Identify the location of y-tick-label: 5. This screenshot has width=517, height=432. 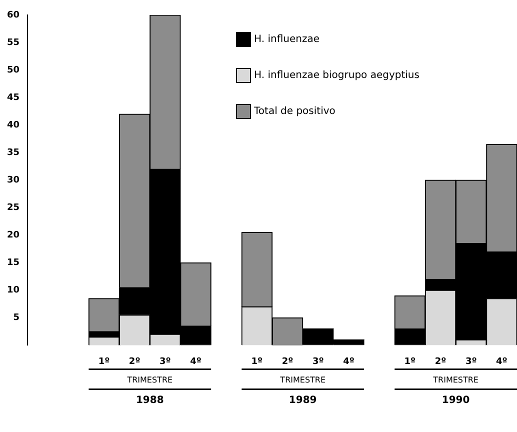
(16, 318).